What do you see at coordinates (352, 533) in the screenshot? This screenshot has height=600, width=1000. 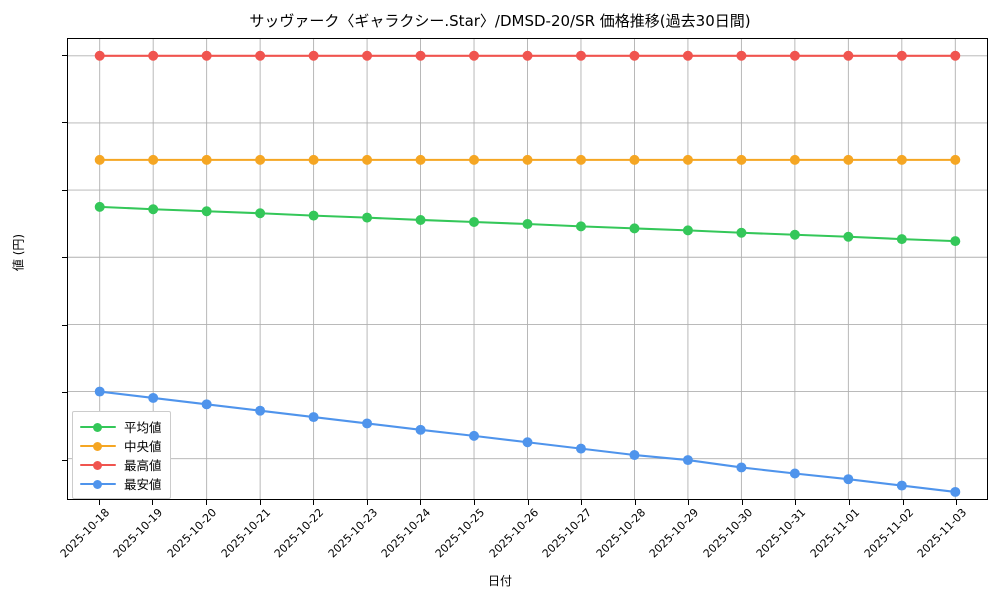 I see `x-tick-label: 2025-10-23` at bounding box center [352, 533].